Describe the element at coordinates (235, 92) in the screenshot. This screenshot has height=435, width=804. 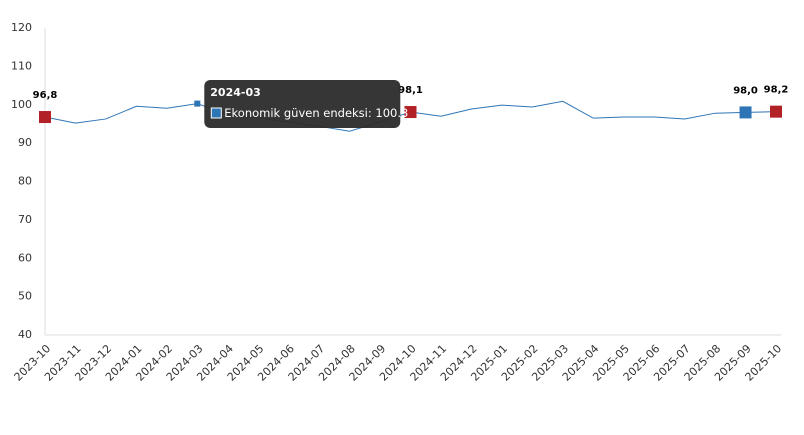
I see `tooltip-title: 2024-03` at that location.